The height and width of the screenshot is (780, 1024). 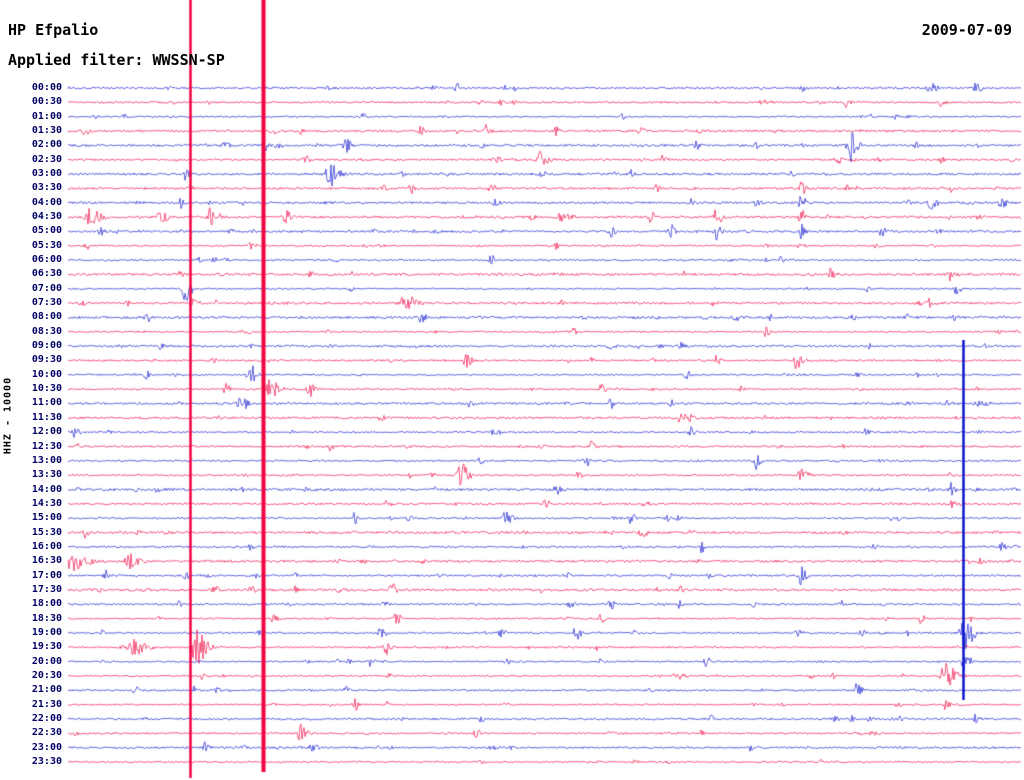 I want to click on time-label-1400: 14:00, so click(x=46, y=489).